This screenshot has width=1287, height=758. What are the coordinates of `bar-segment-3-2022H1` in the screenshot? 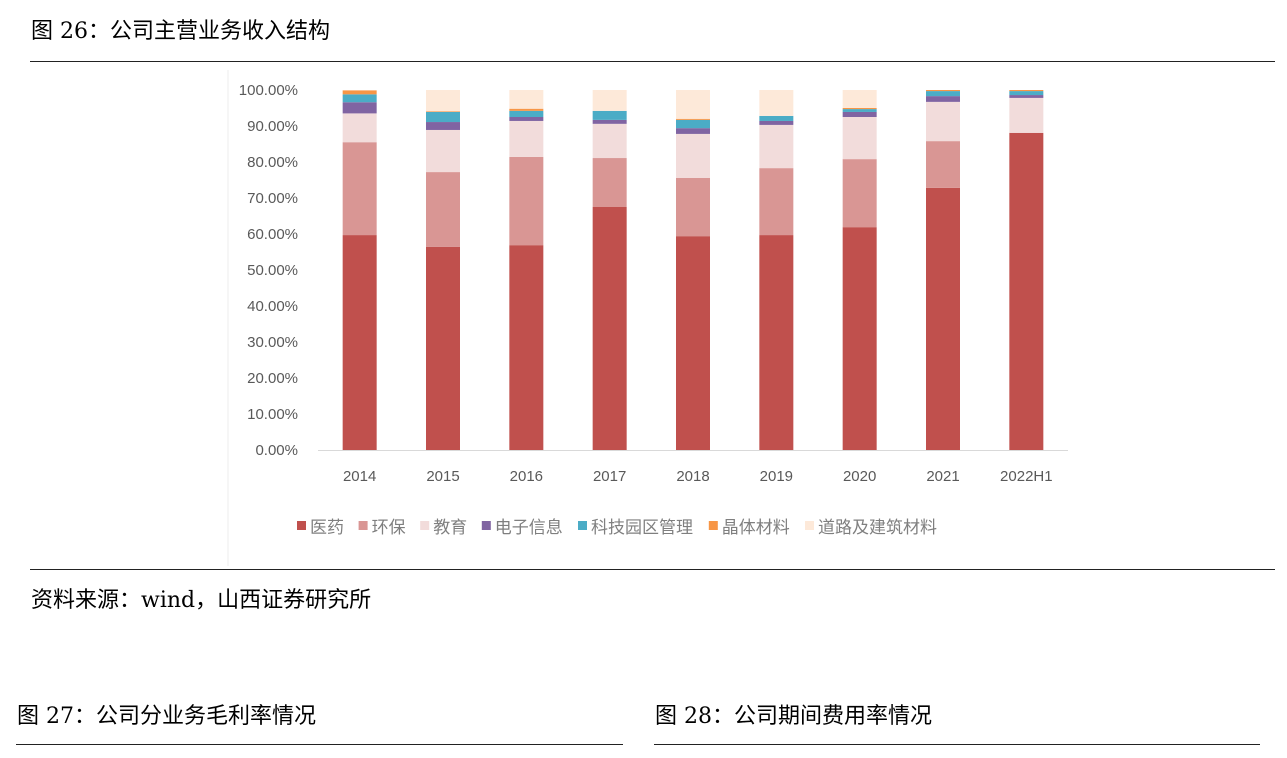 It's located at (1026, 96).